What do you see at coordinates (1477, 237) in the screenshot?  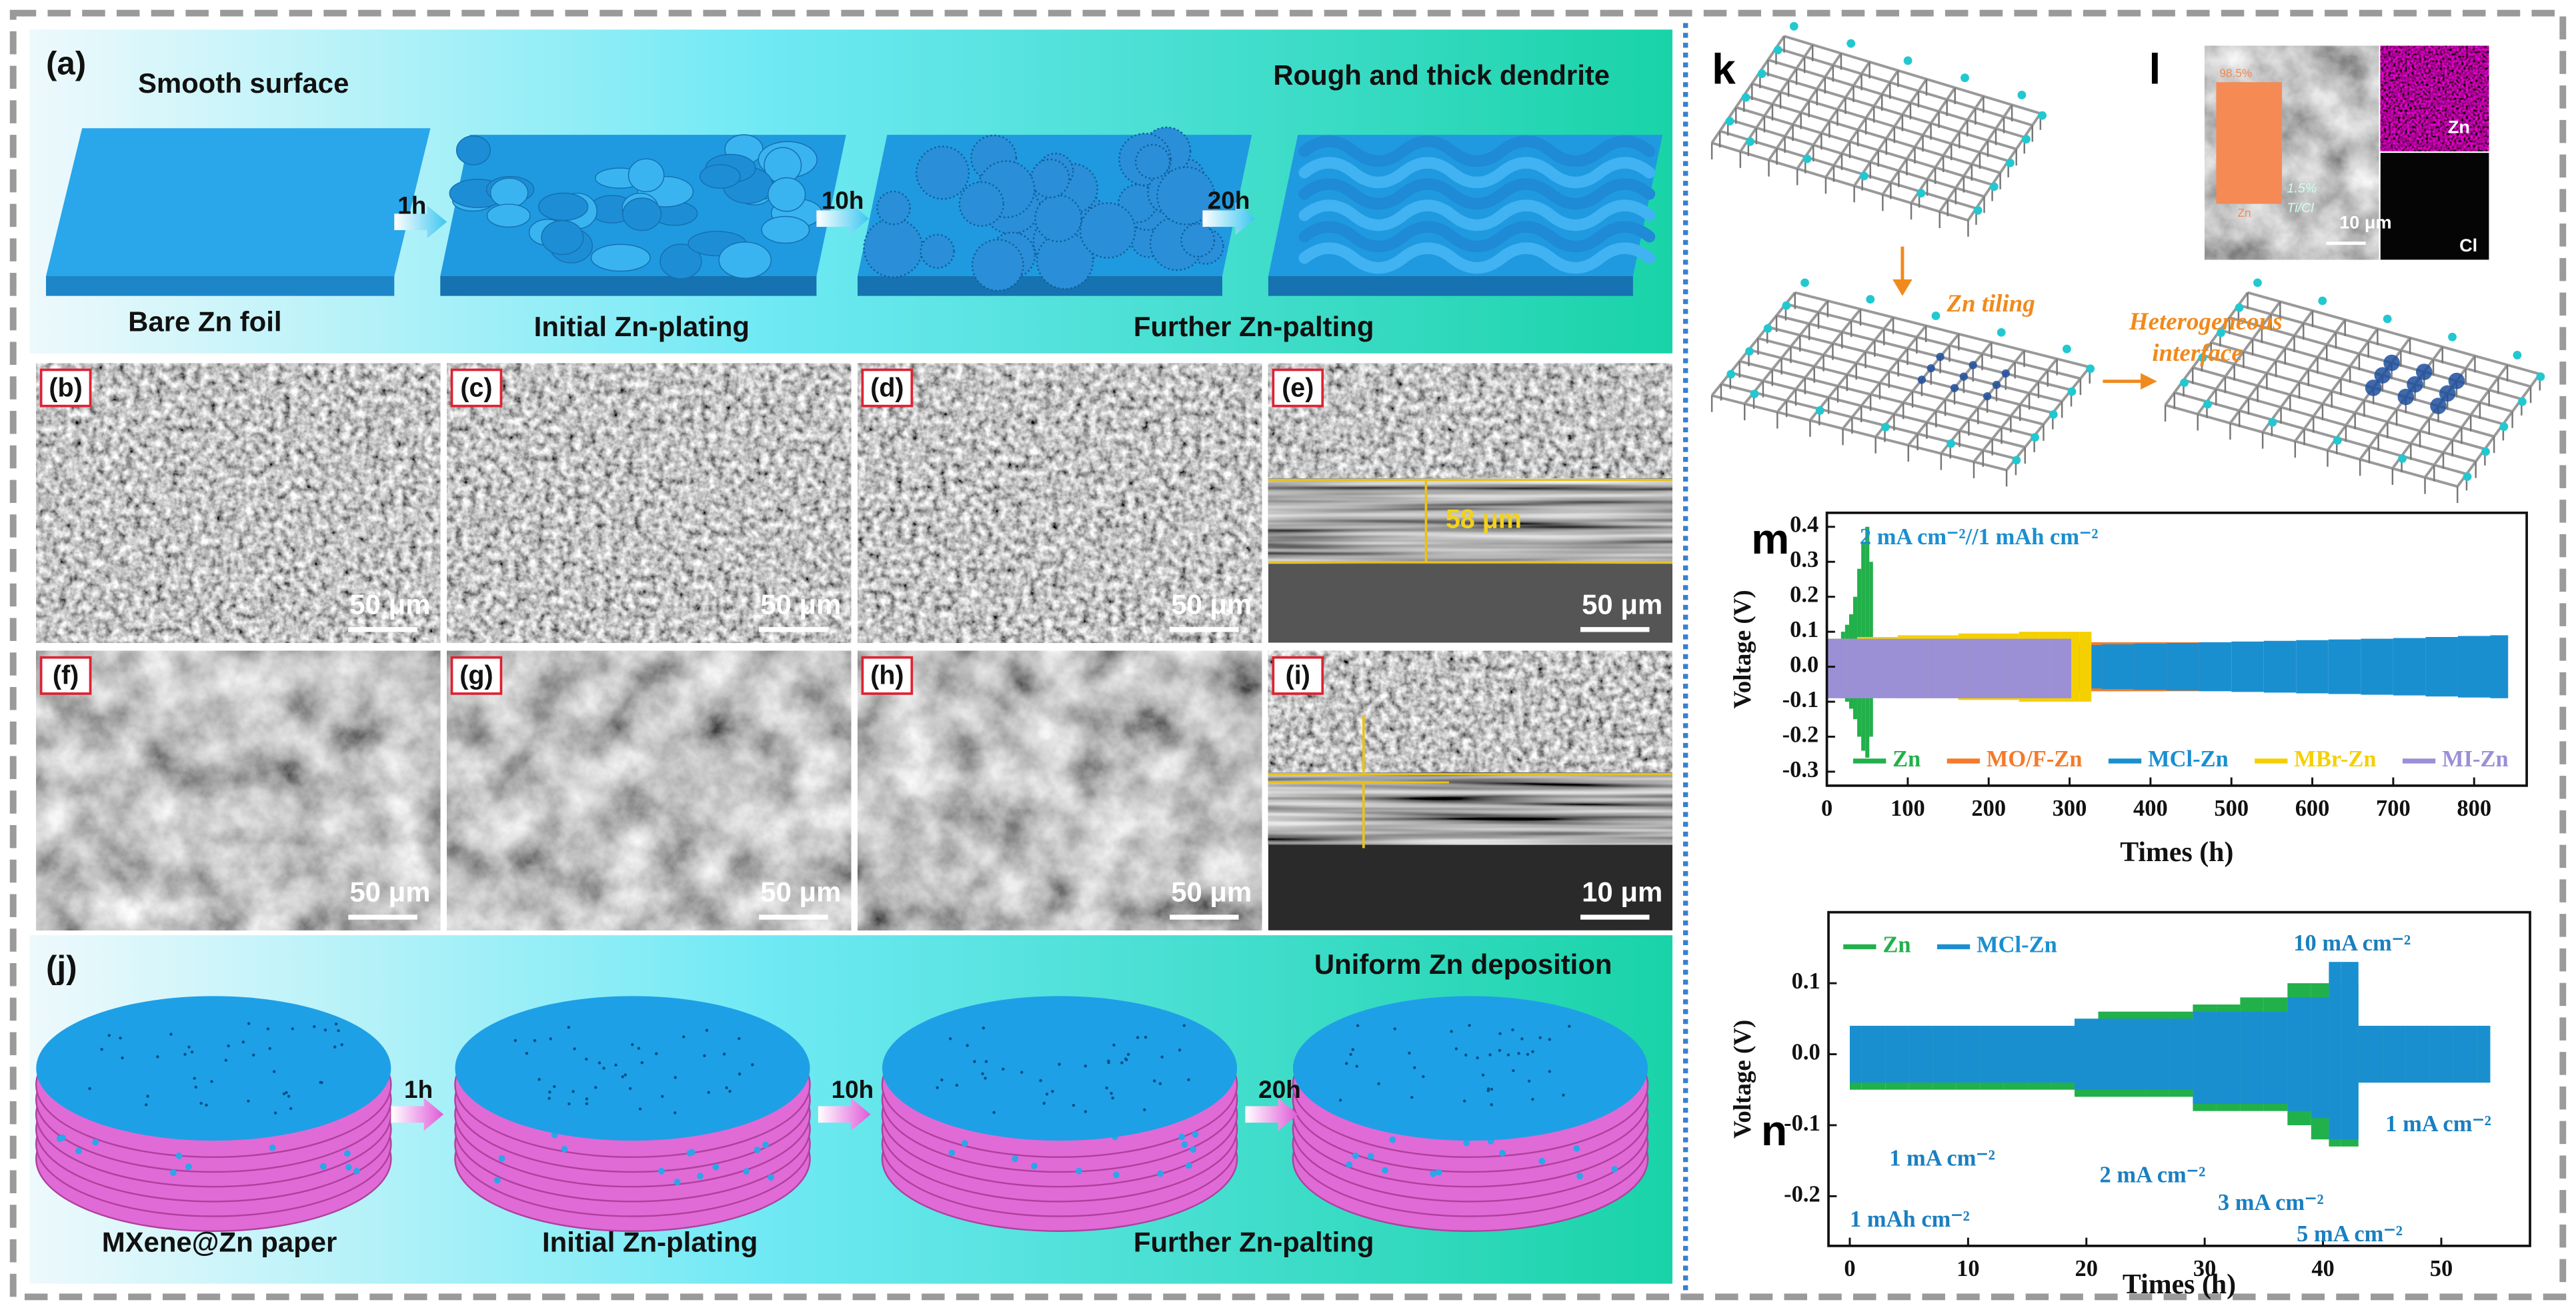 I see `zn-dendrite` at bounding box center [1477, 237].